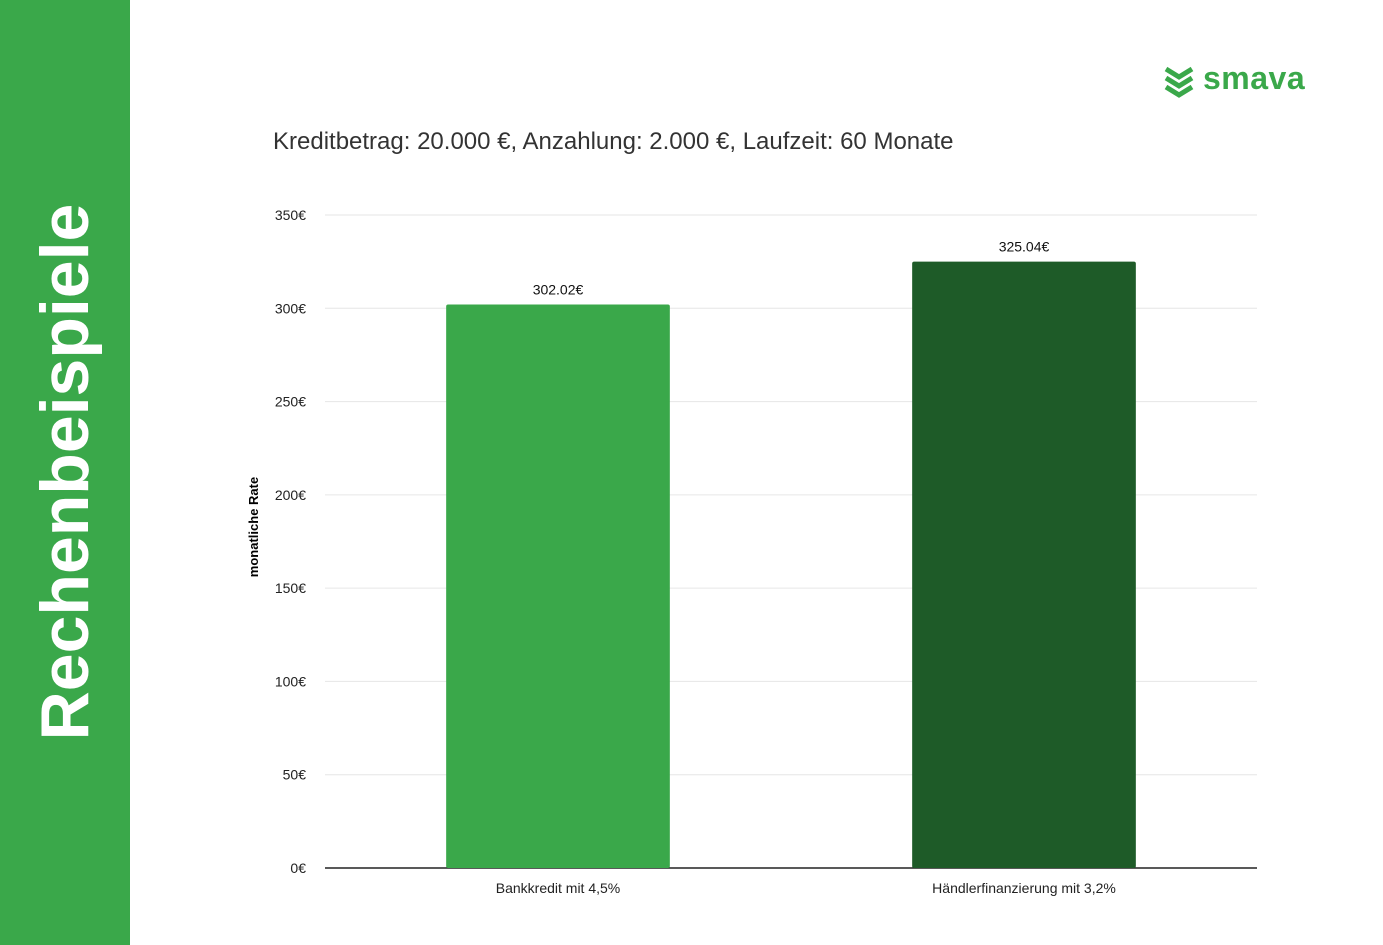 Image resolution: width=1383 pixels, height=945 pixels. I want to click on smava-logo: smava, so click(1238, 81).